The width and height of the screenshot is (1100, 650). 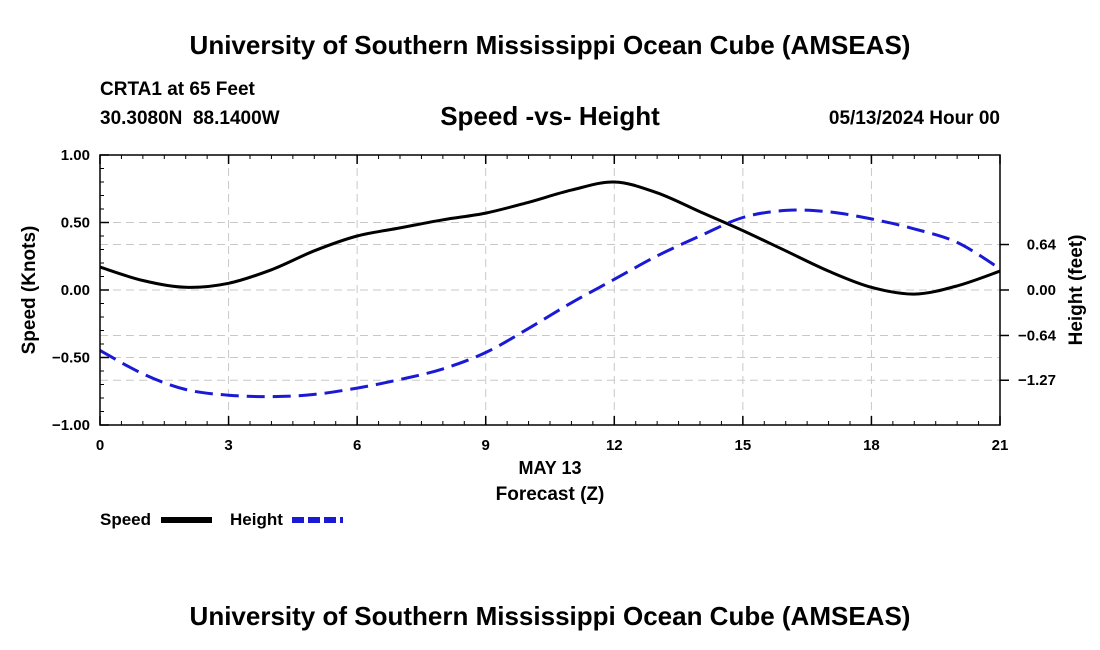 What do you see at coordinates (178, 89) in the screenshot?
I see `station-label: CRTA1 at 65 Feet` at bounding box center [178, 89].